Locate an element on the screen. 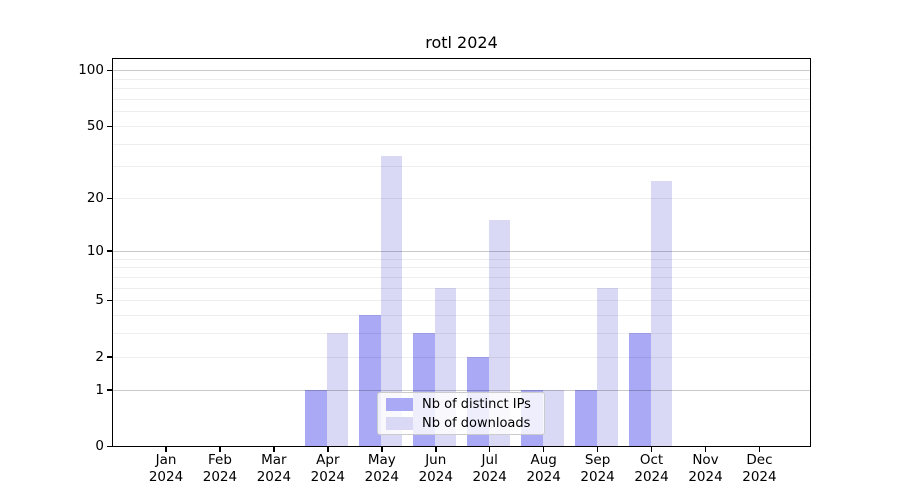  bar-ips-oct is located at coordinates (640, 389).